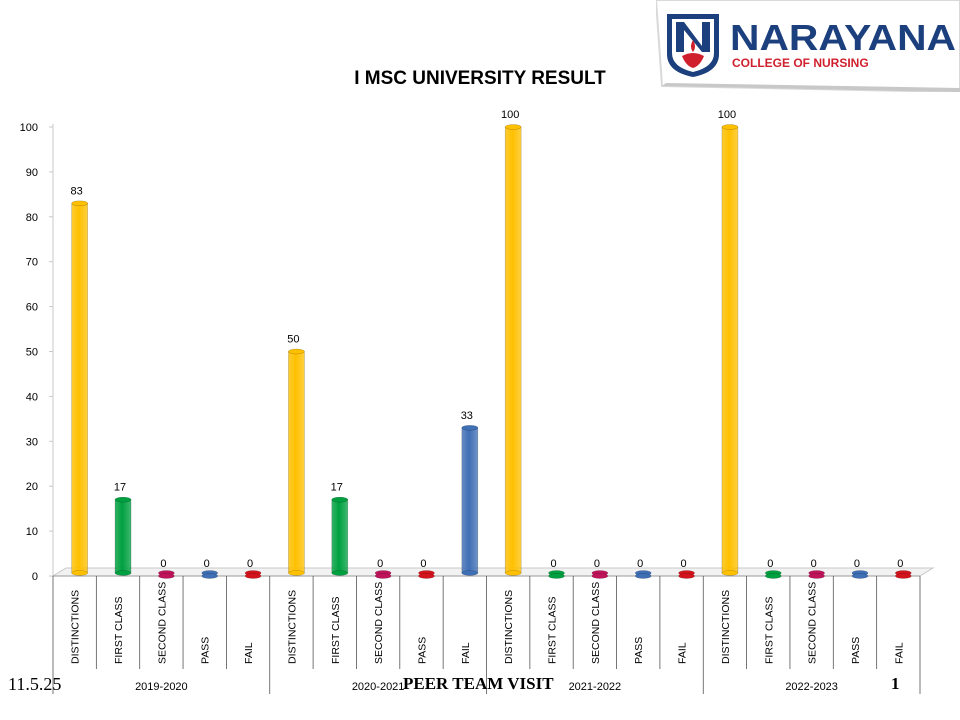 The width and height of the screenshot is (960, 720). I want to click on group-labels: 2019-2020 2020-2021 2021-2022 2022-2023, so click(486, 687).